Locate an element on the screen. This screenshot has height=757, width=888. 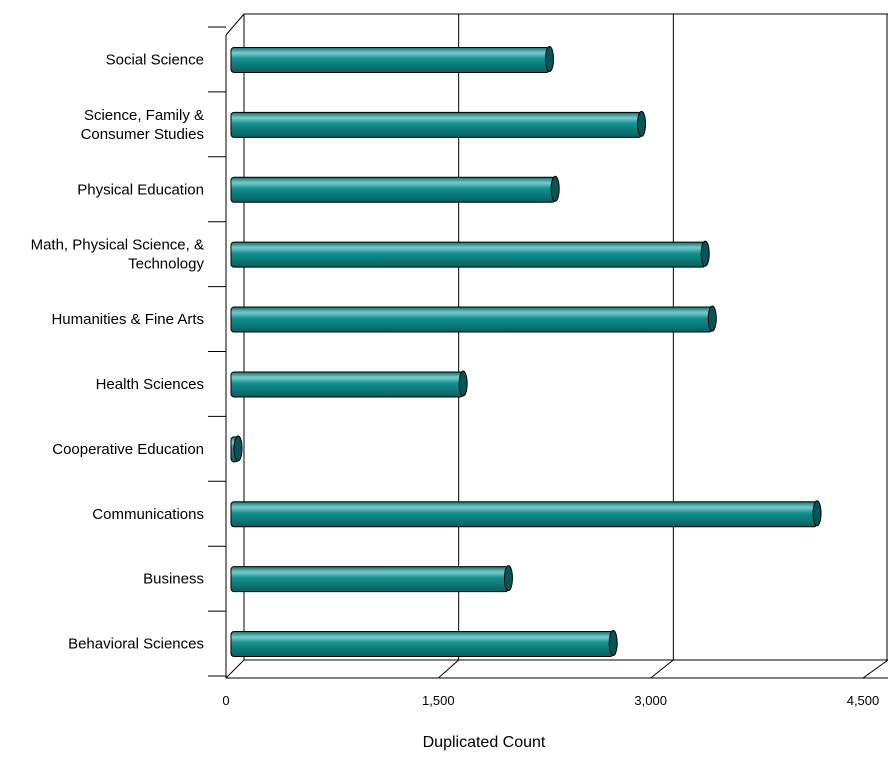
category-label-line: Physical Education is located at coordinates (140, 189).